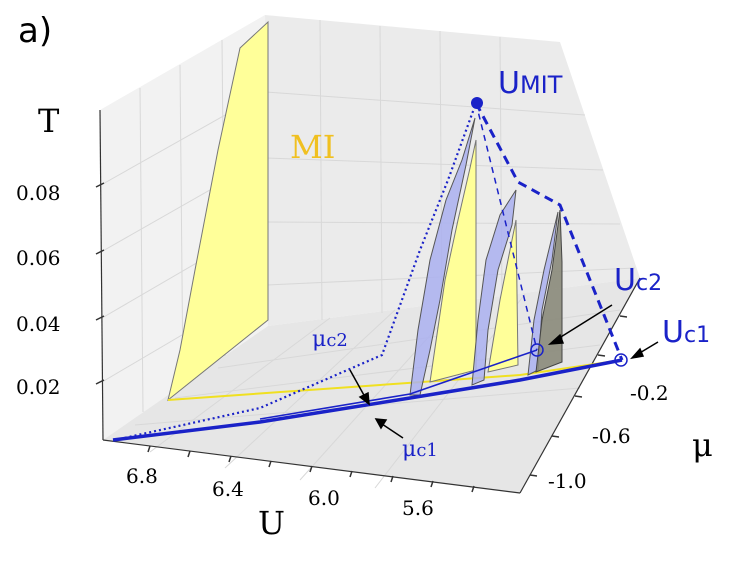 This screenshot has width=747, height=561. Describe the element at coordinates (38, 258) in the screenshot. I see `z-tick-label: 0.06` at that location.